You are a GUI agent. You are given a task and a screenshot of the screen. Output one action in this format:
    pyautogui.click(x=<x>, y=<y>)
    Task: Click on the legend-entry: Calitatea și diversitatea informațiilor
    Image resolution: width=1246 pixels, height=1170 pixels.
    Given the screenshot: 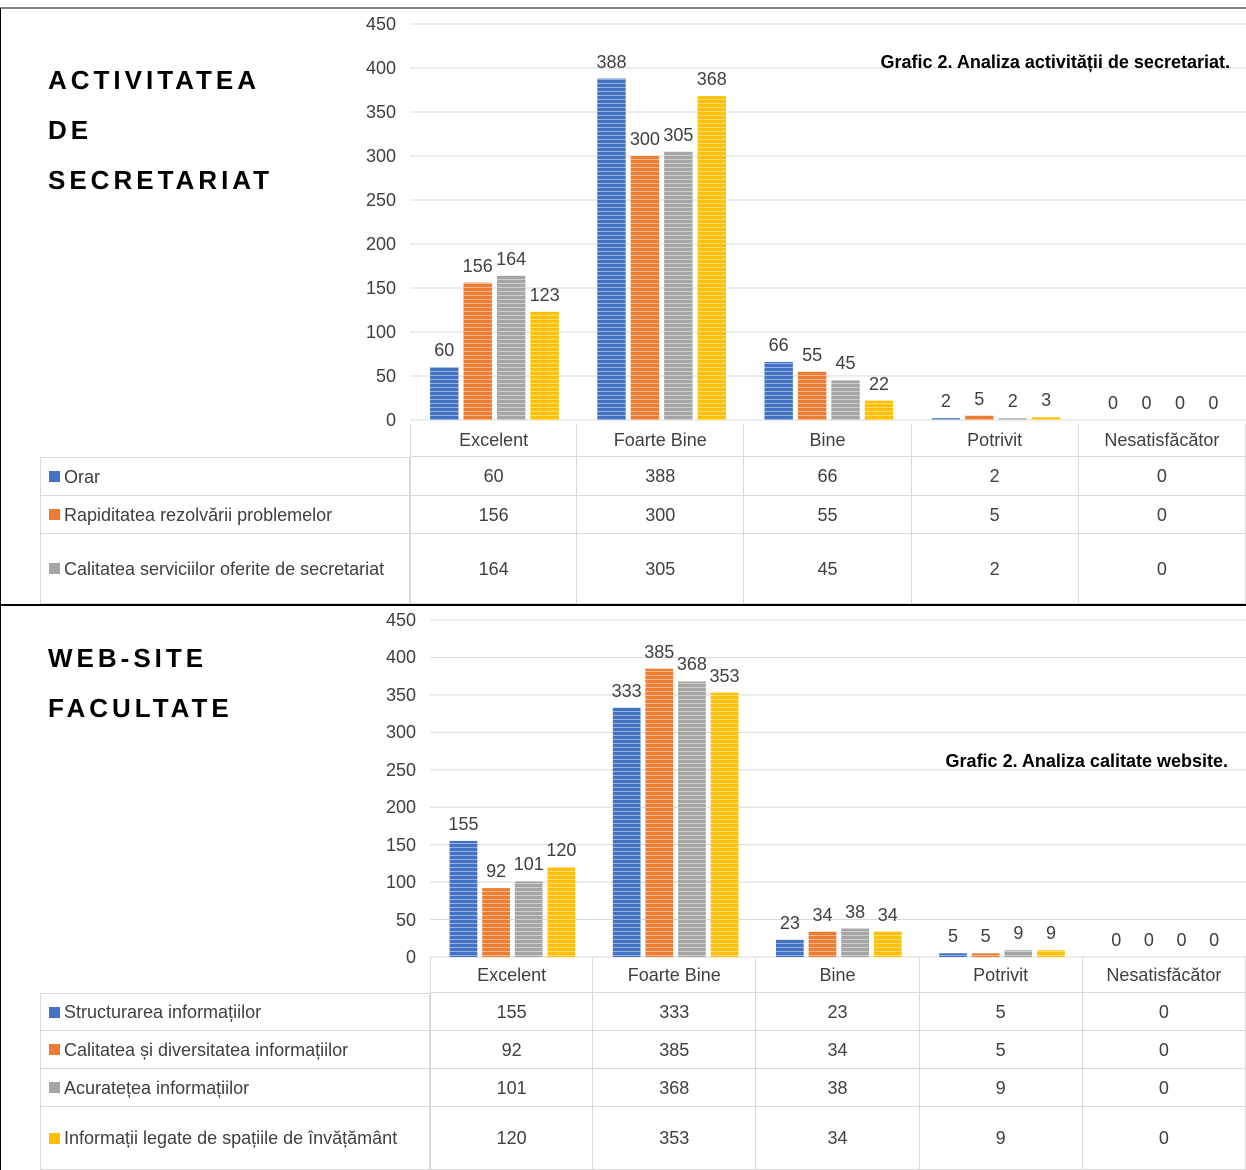 What is the action you would take?
    pyautogui.click(x=235, y=1050)
    